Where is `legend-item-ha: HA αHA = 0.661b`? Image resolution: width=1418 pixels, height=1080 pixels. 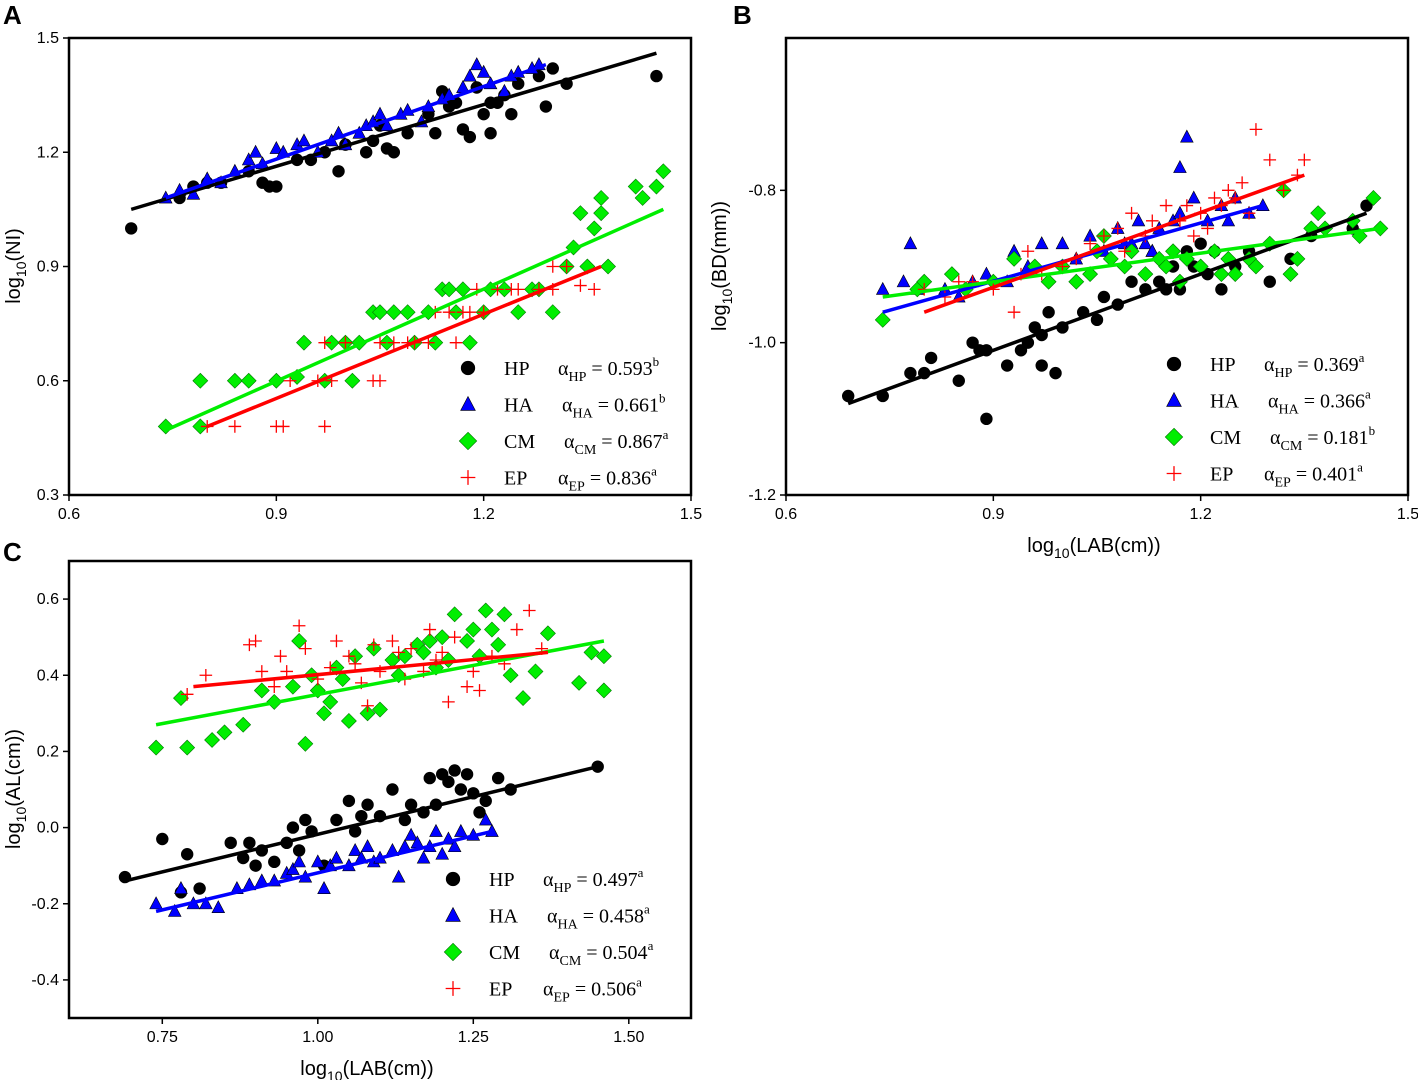 legend-item-ha: HA αHA = 0.661b is located at coordinates (563, 406).